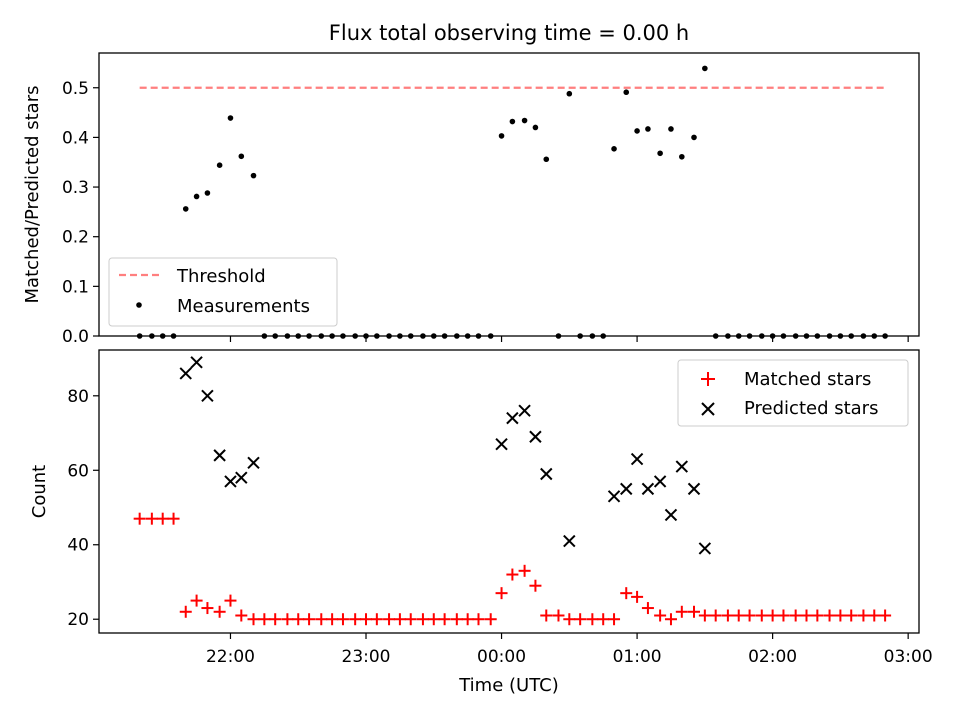 This screenshot has height=720, width=960. I want to click on matched-legend-label: Matched stars, so click(807, 379).